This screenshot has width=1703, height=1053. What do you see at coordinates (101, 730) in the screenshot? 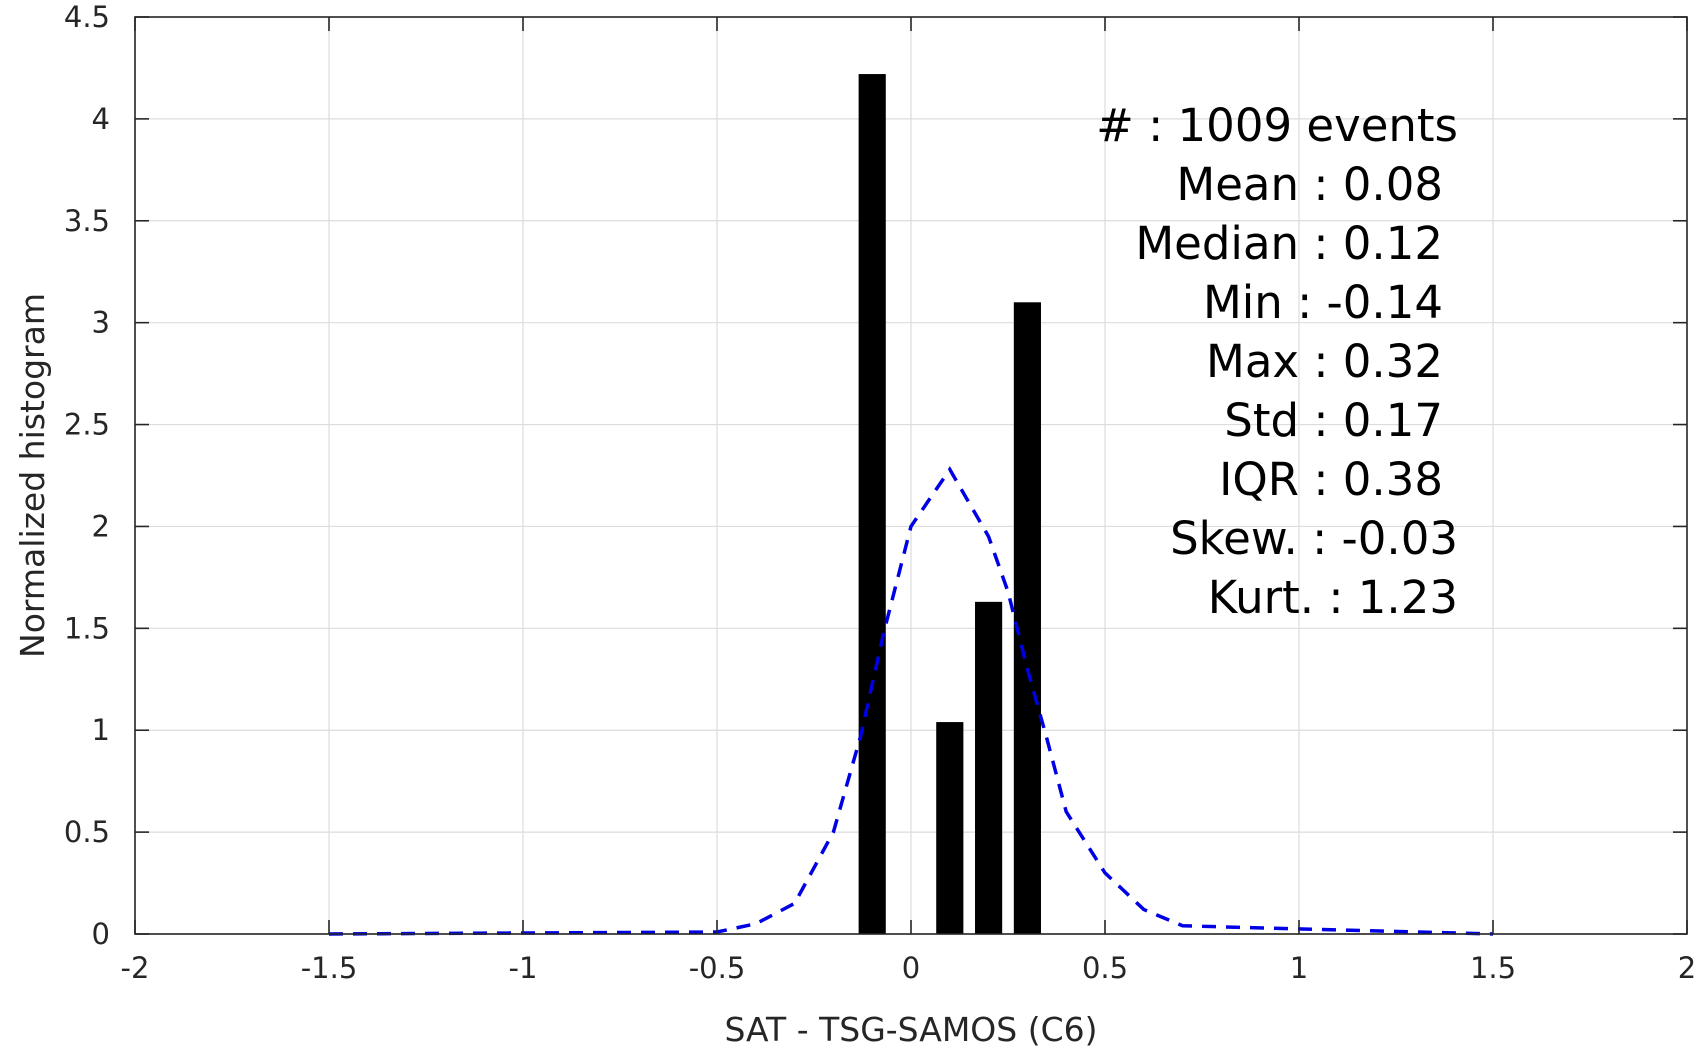
I see `y-tick-label: 1` at bounding box center [101, 730].